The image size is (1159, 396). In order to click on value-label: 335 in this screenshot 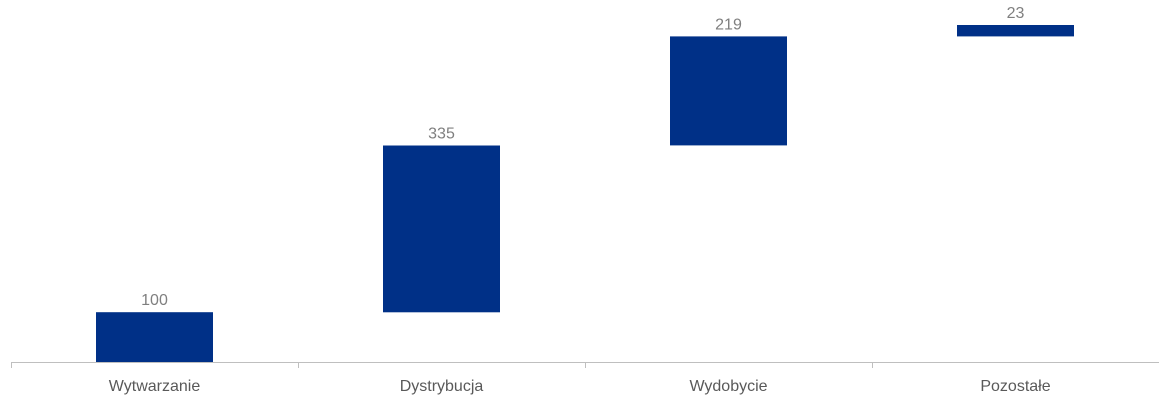, I will do `click(441, 134)`.